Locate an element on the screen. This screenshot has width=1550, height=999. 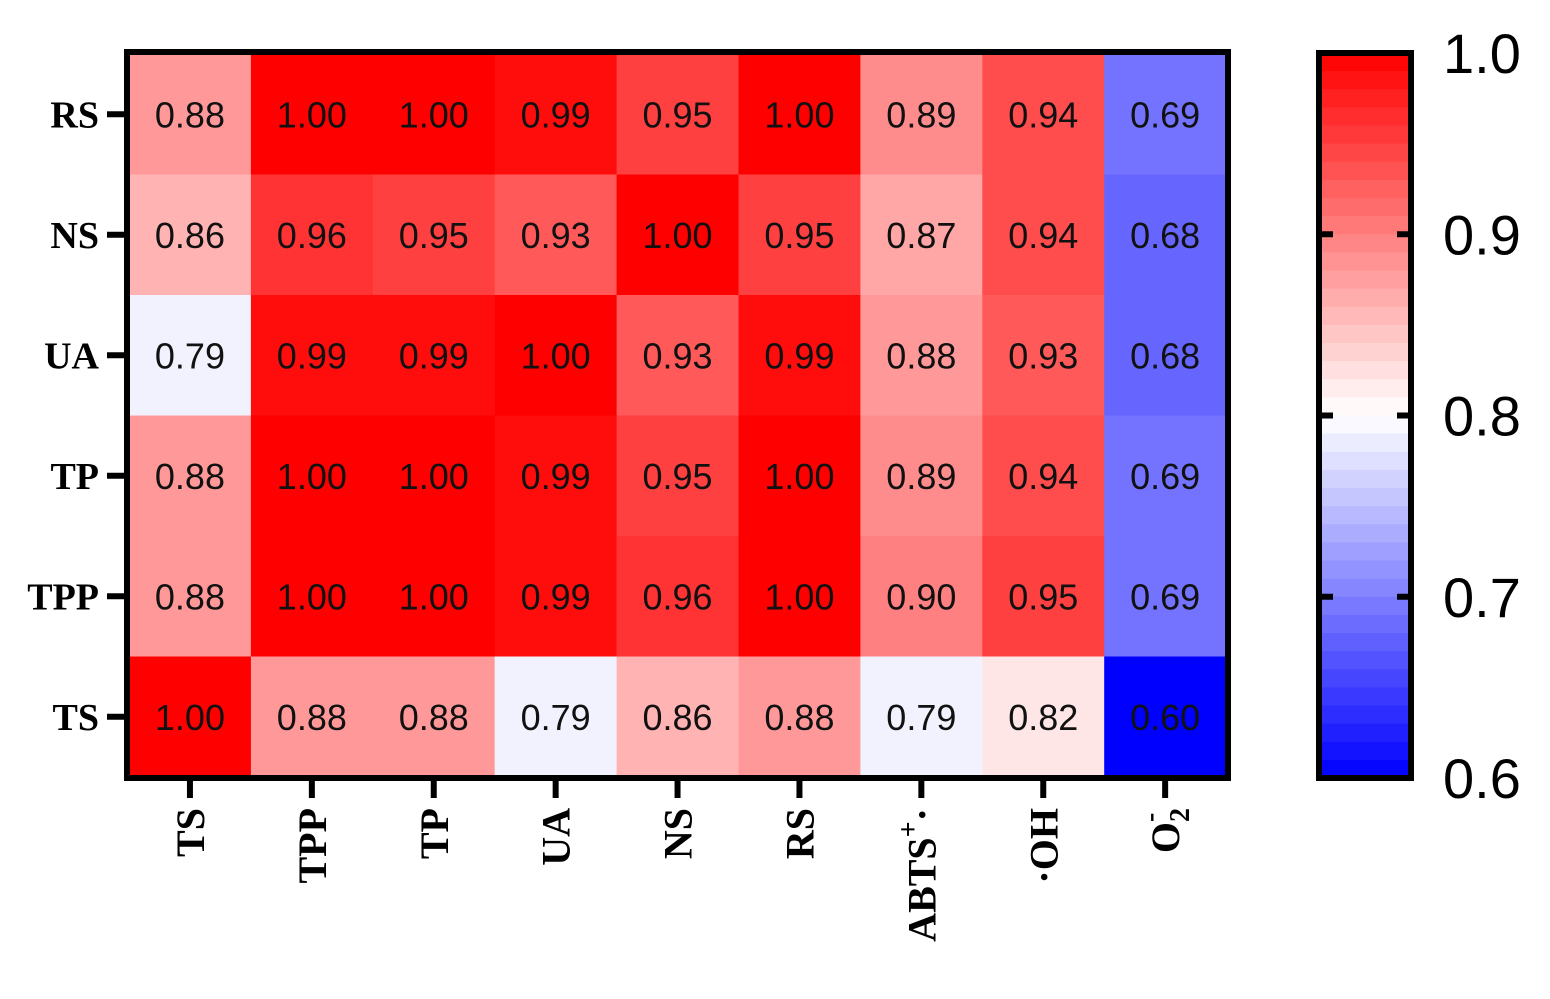
cell-value-label: 0.93 is located at coordinates (678, 355).